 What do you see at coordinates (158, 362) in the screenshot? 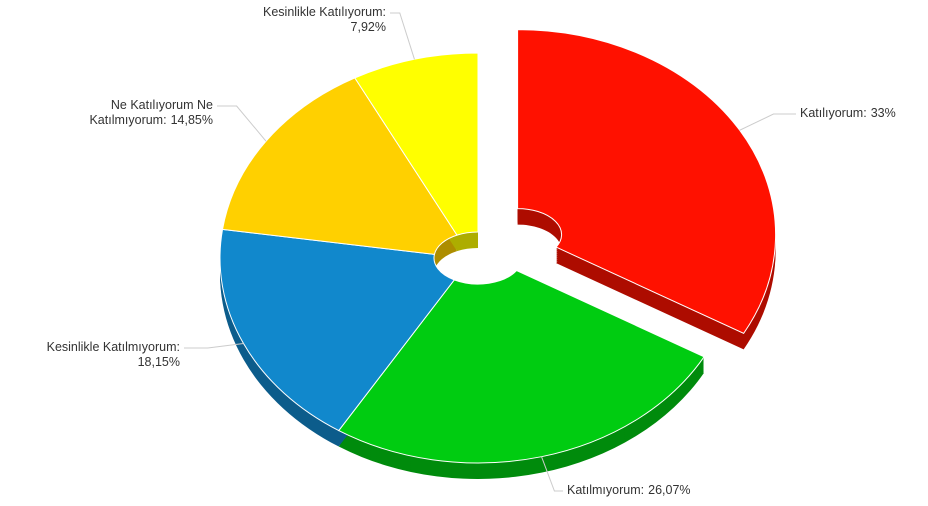
I see `label-value: 18,15%` at bounding box center [158, 362].